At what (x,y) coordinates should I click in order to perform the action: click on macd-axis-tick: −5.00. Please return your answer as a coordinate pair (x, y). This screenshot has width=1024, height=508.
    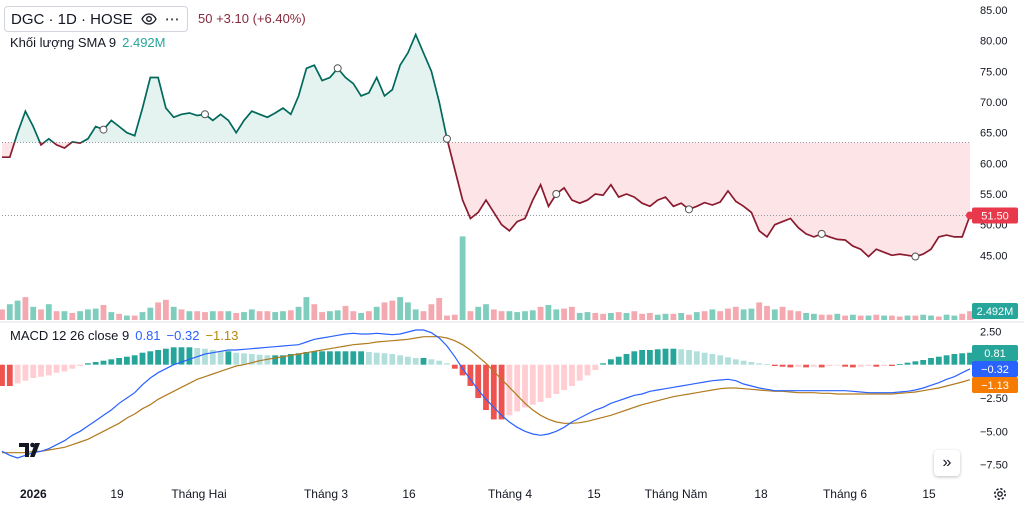
    Looking at the image, I should click on (994, 432).